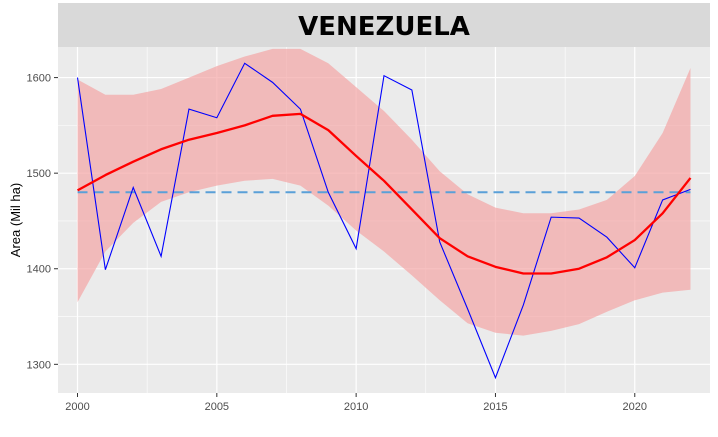  I want to click on y-axis: 1300 1400 1500 1600, so click(42, 222).